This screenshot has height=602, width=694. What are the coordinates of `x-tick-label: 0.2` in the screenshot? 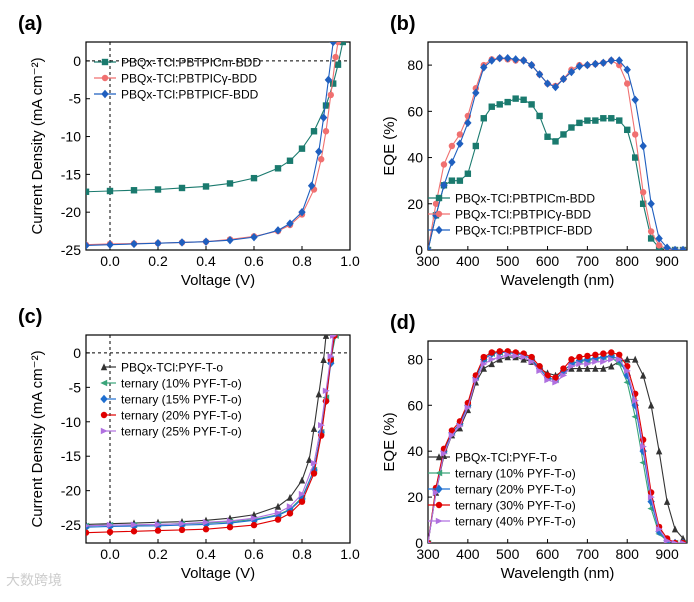 It's located at (158, 554).